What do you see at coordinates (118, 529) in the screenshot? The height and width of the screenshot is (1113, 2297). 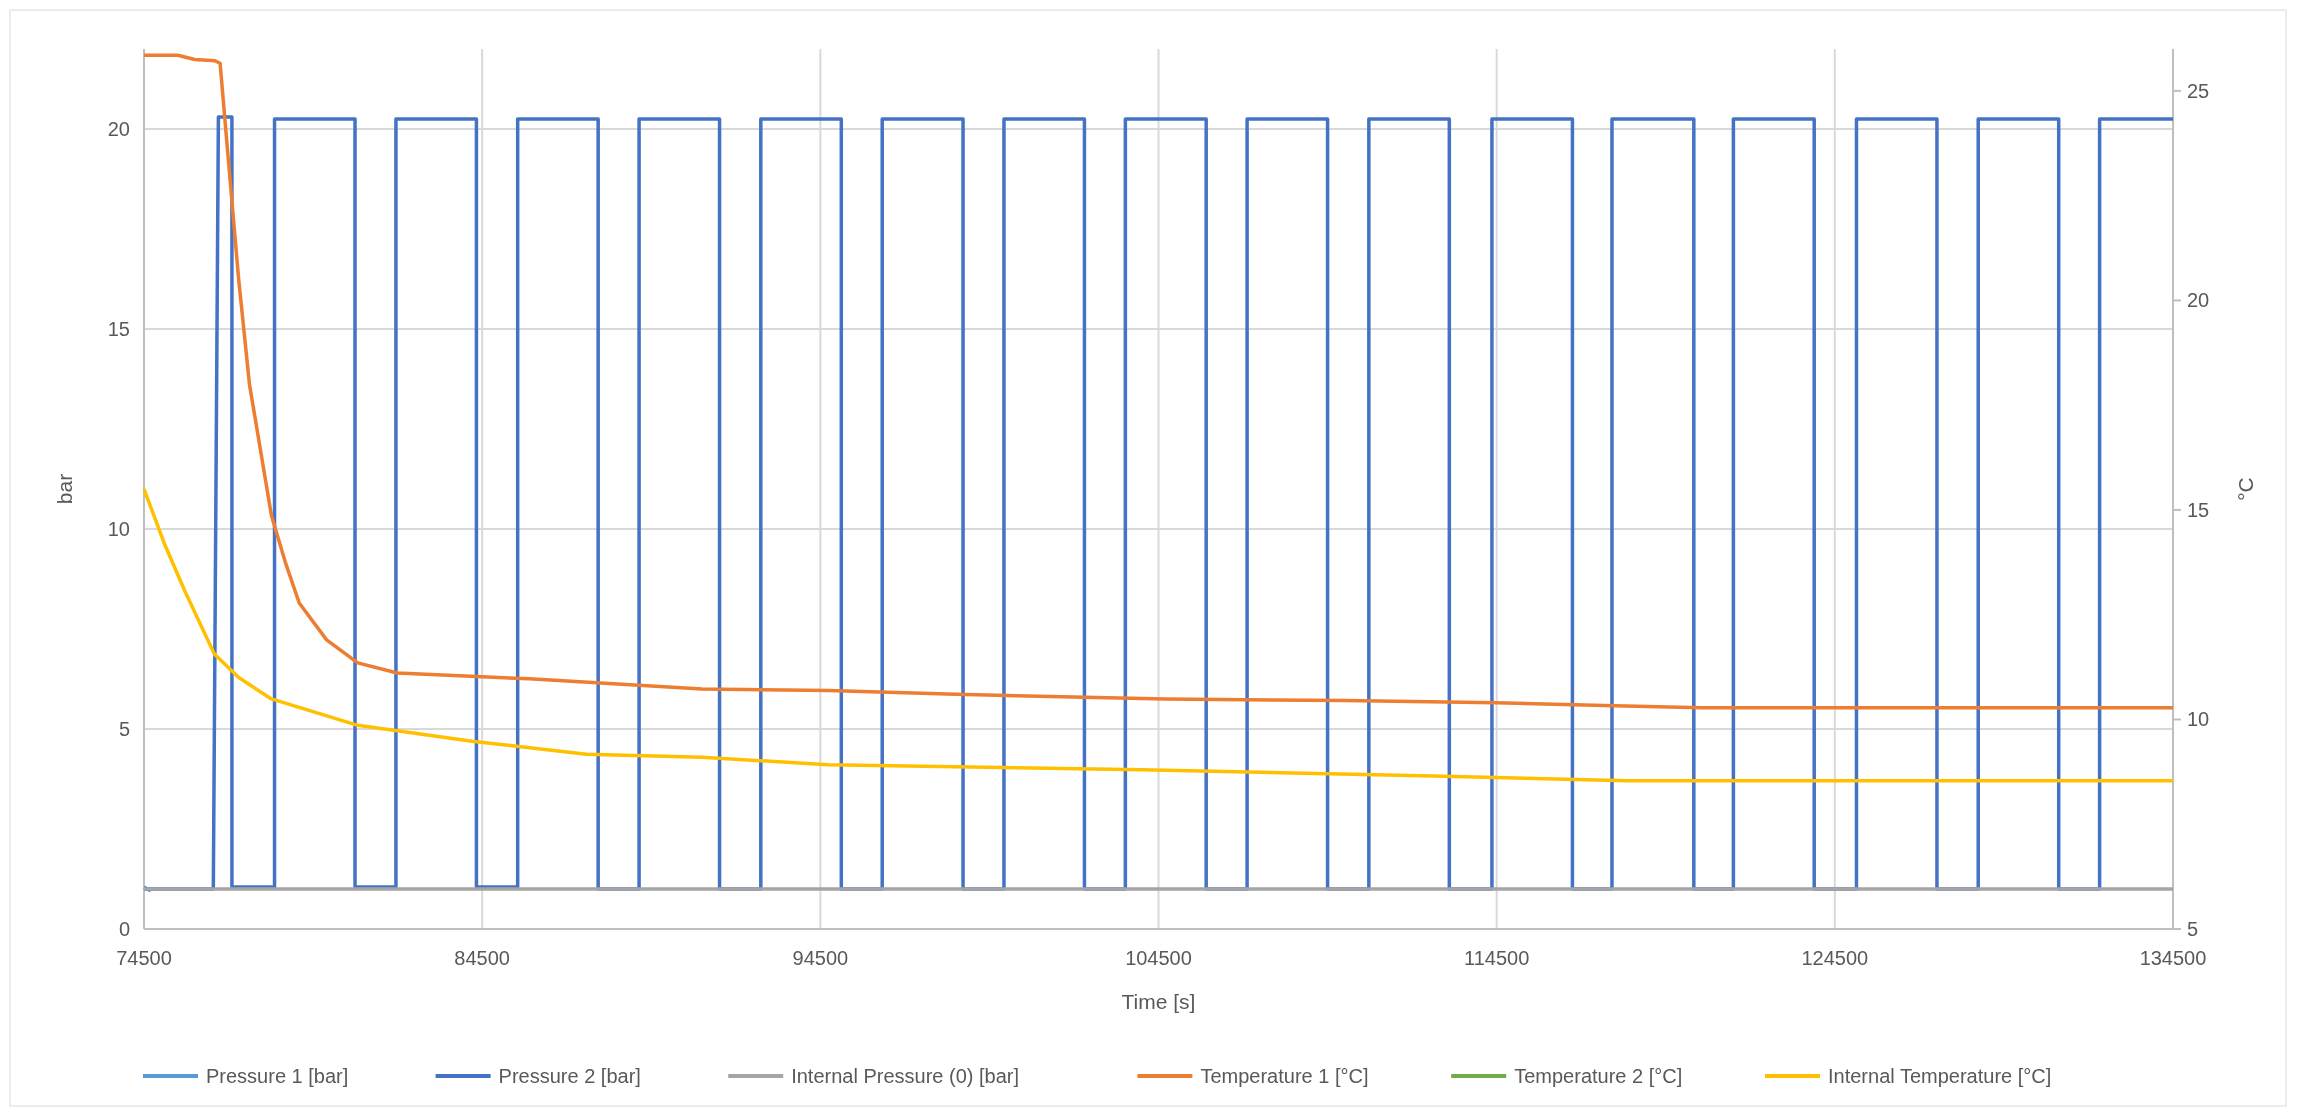 I see `y-tick-label: 10` at bounding box center [118, 529].